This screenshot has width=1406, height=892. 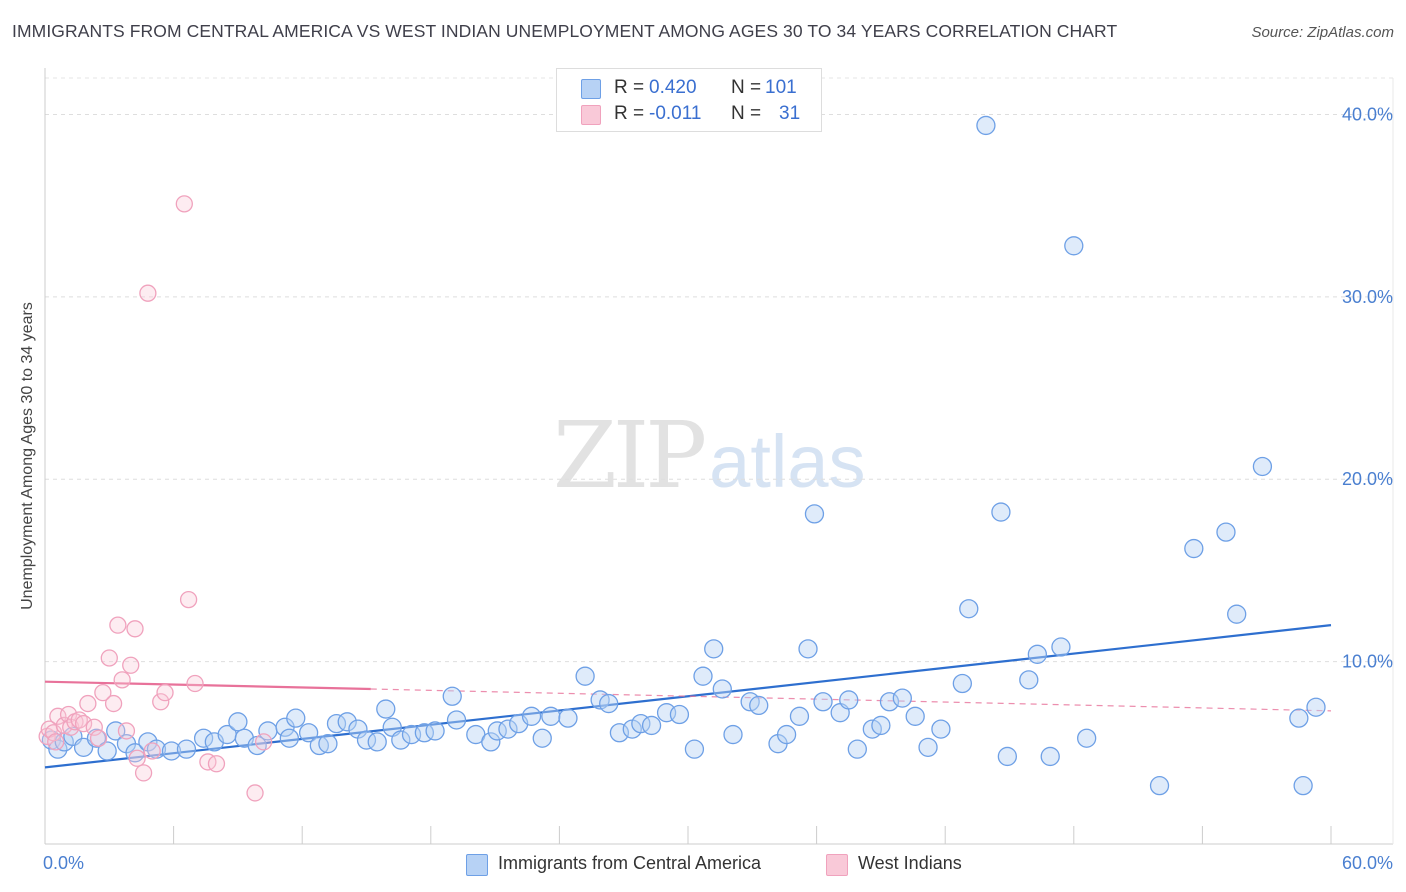 What do you see at coordinates (630, 863) in the screenshot?
I see `series-legend-label: Immigrants from Central America` at bounding box center [630, 863].